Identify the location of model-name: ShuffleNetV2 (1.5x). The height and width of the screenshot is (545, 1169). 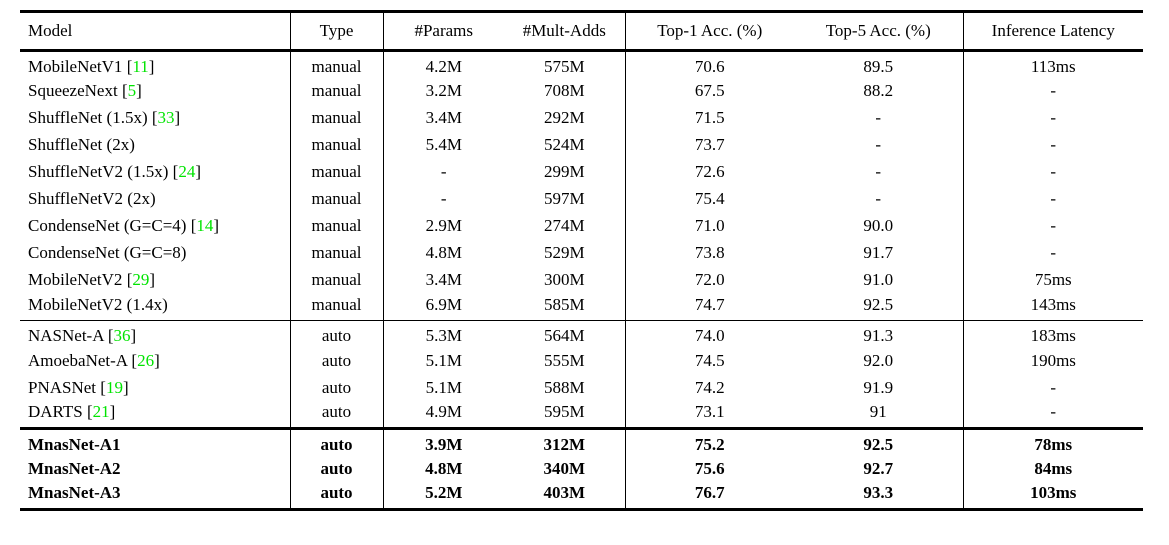
(98, 171).